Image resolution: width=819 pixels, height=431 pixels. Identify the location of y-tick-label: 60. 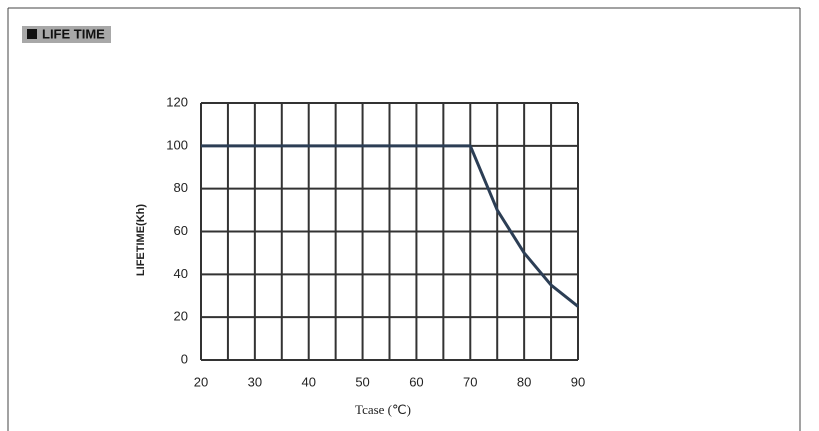
(181, 230).